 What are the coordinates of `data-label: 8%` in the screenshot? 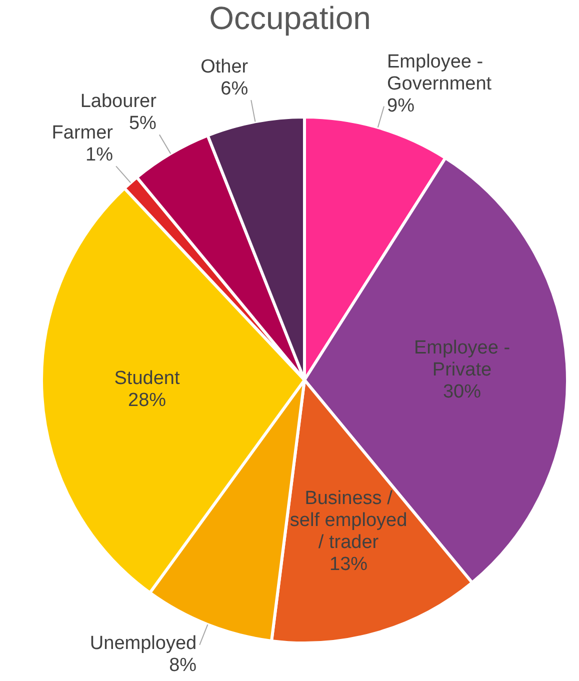 It's located at (183, 665).